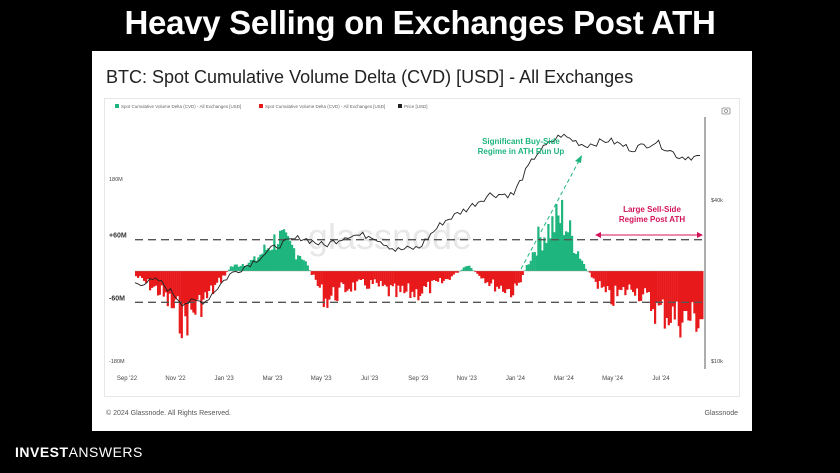  I want to click on brand-bold: INVEST, so click(42, 452).